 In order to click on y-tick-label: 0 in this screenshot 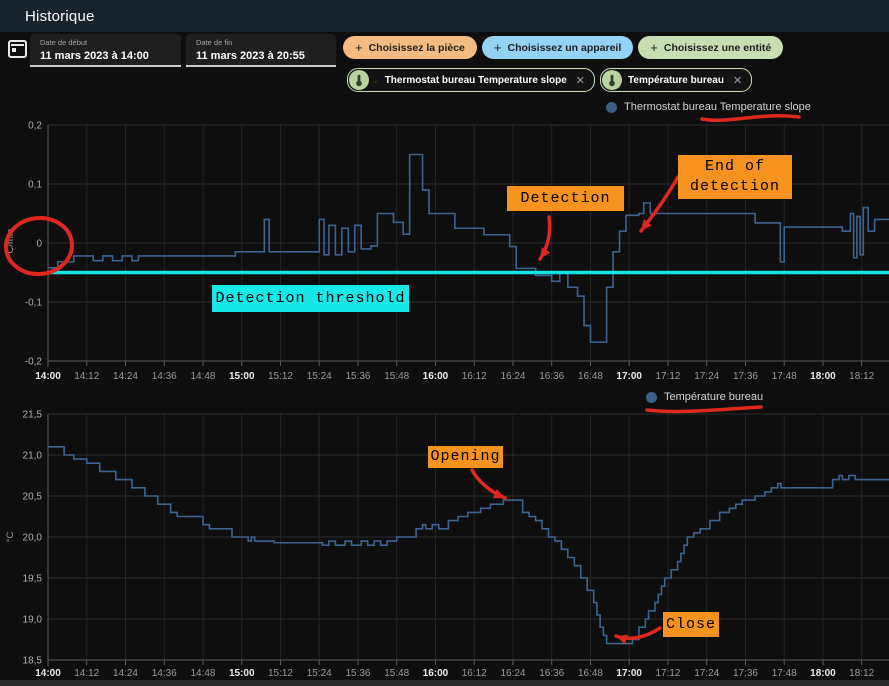, I will do `click(39, 244)`.